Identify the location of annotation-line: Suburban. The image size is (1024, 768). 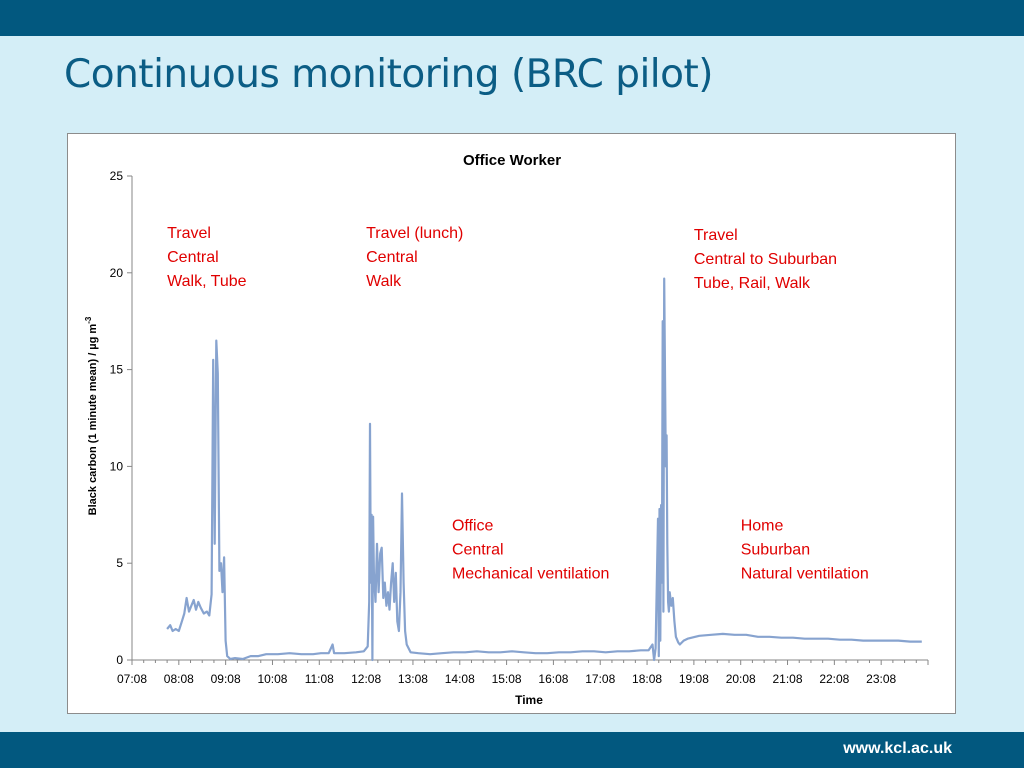
(775, 549).